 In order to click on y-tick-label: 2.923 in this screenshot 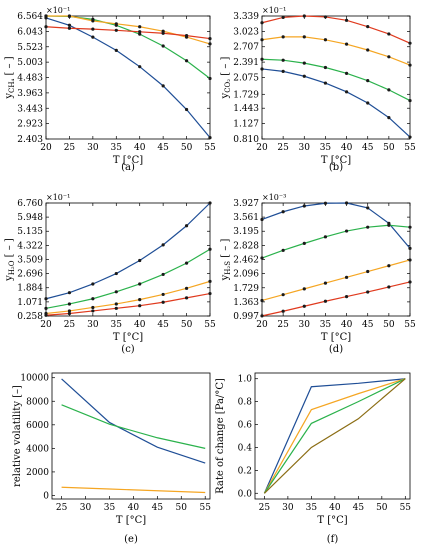, I will do `click(30, 125)`.